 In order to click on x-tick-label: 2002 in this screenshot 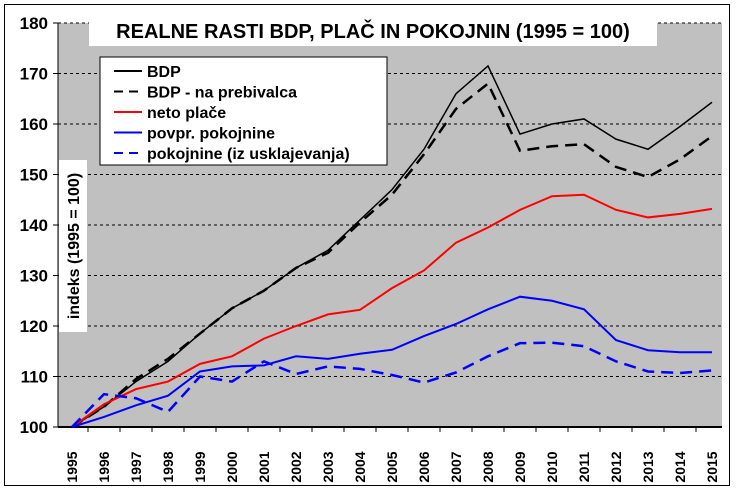, I will do `click(296, 466)`.